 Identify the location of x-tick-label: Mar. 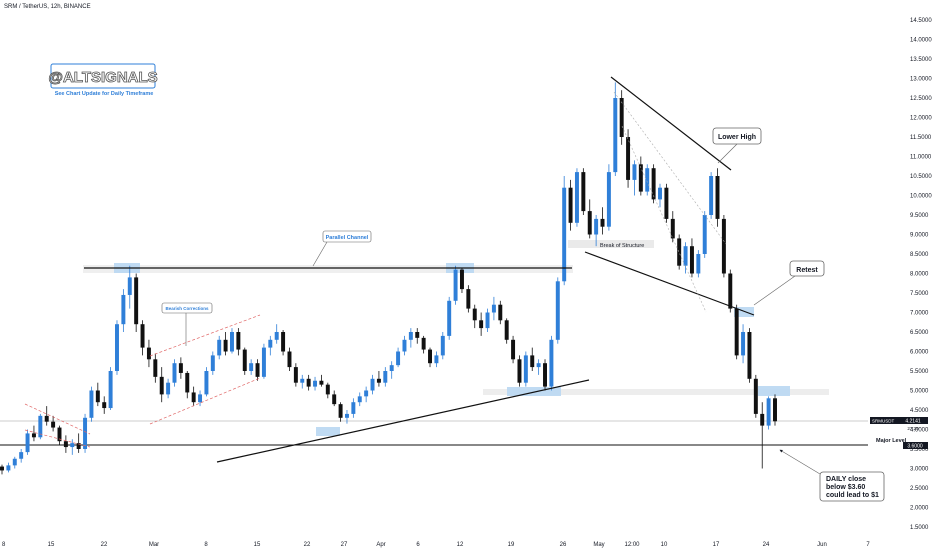
(154, 545).